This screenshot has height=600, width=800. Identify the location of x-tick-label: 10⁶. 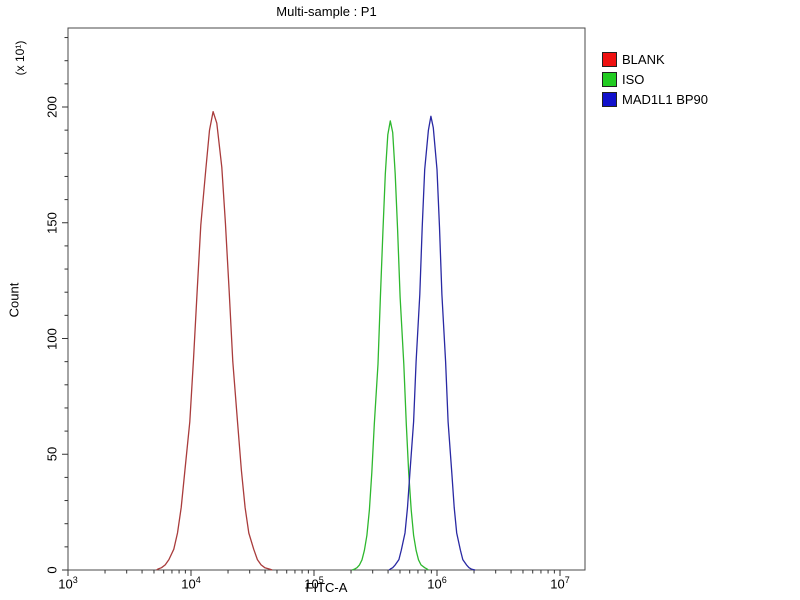
(437, 583).